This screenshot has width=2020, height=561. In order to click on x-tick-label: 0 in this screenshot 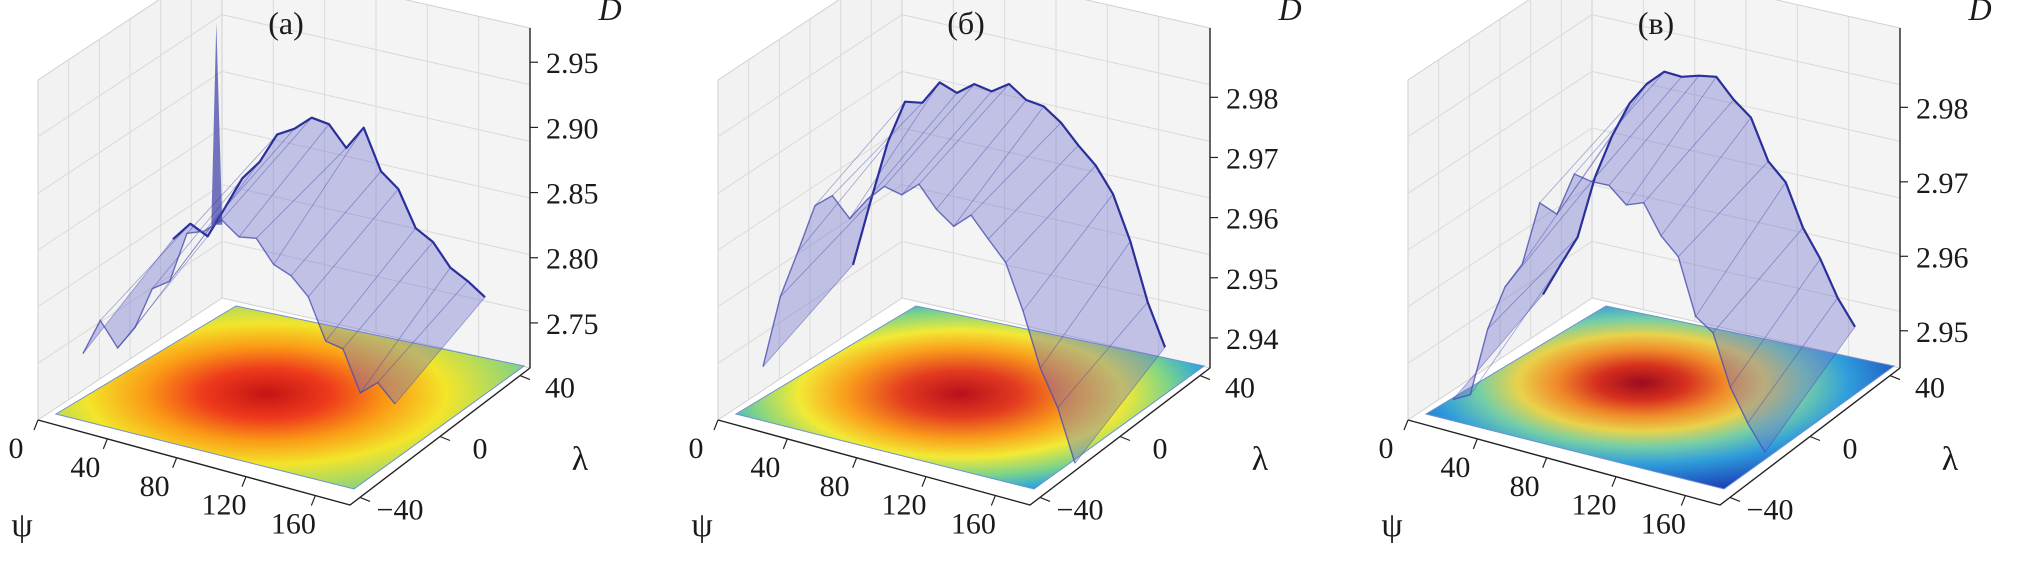, I will do `click(1386, 448)`.